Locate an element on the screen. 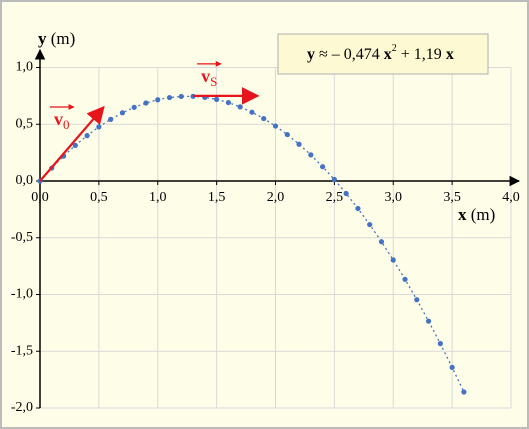 This screenshot has width=529, height=429. y-axis-label: y (m) is located at coordinates (56, 38).